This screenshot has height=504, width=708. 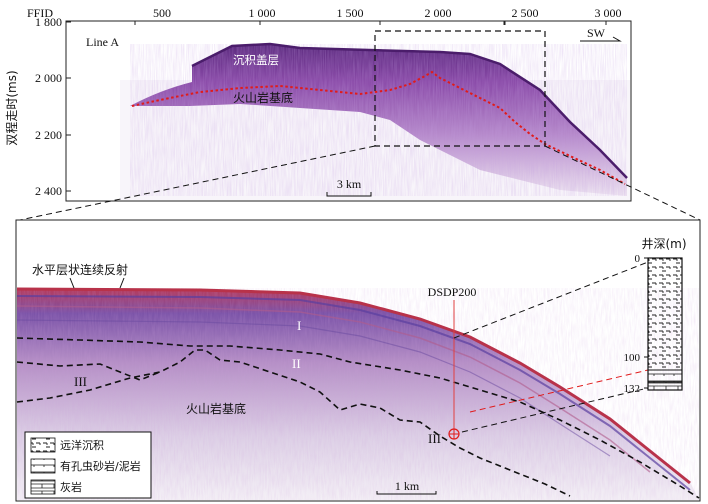 I want to click on bottom-scale-label: 1 km, so click(x=407, y=486).